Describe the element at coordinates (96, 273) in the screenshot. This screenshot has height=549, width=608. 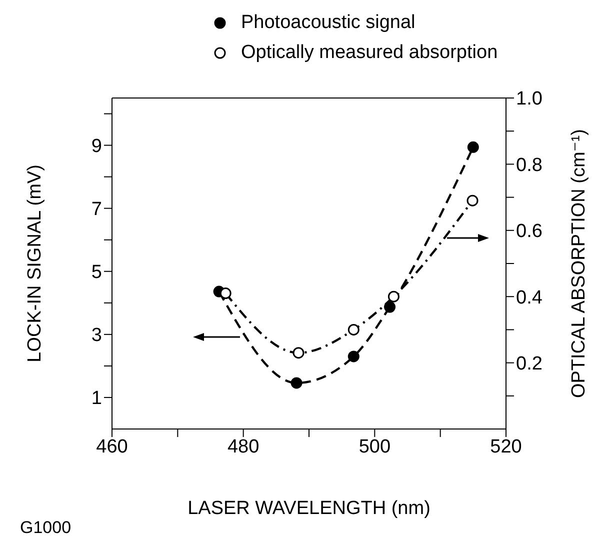
I see `y-tick-label: 5` at that location.